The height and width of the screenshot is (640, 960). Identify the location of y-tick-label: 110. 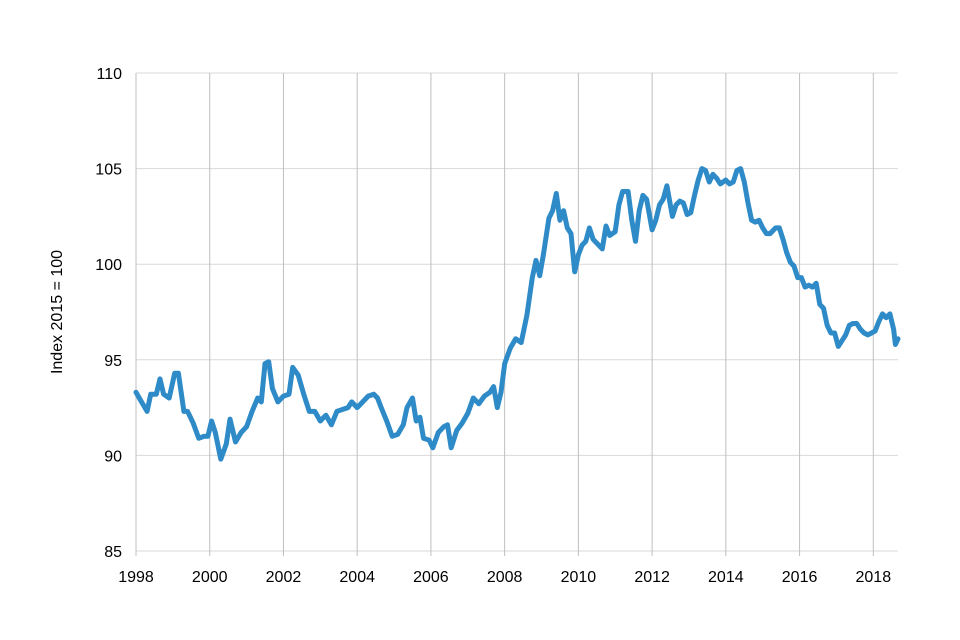
(109, 74).